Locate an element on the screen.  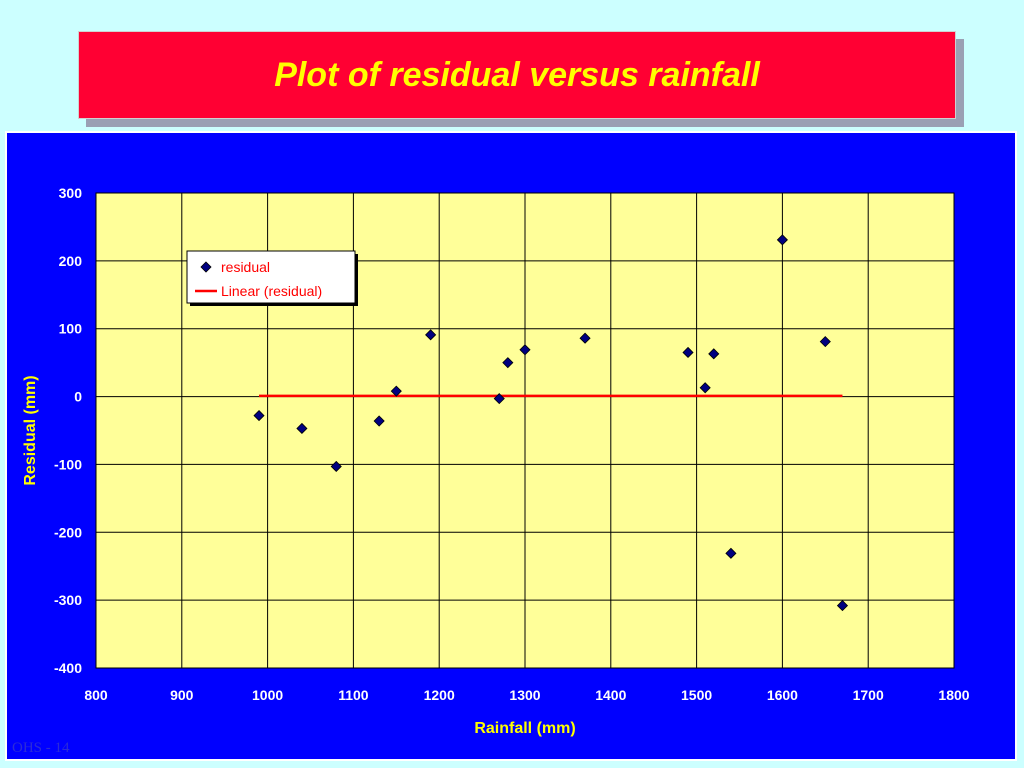
slide-title: Plot of residual versus rainfall is located at coordinates (517, 74).